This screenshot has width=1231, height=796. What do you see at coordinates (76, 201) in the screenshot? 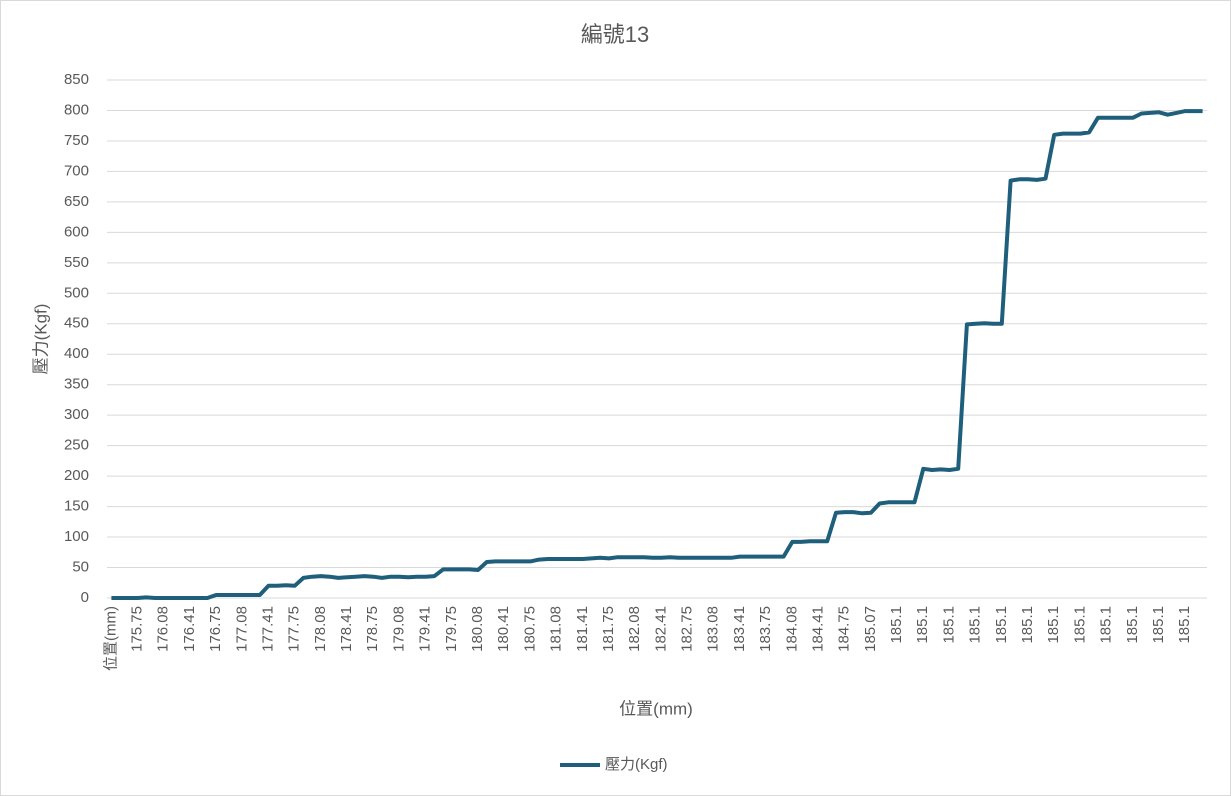
I see `y-tick-label: 650` at bounding box center [76, 201].